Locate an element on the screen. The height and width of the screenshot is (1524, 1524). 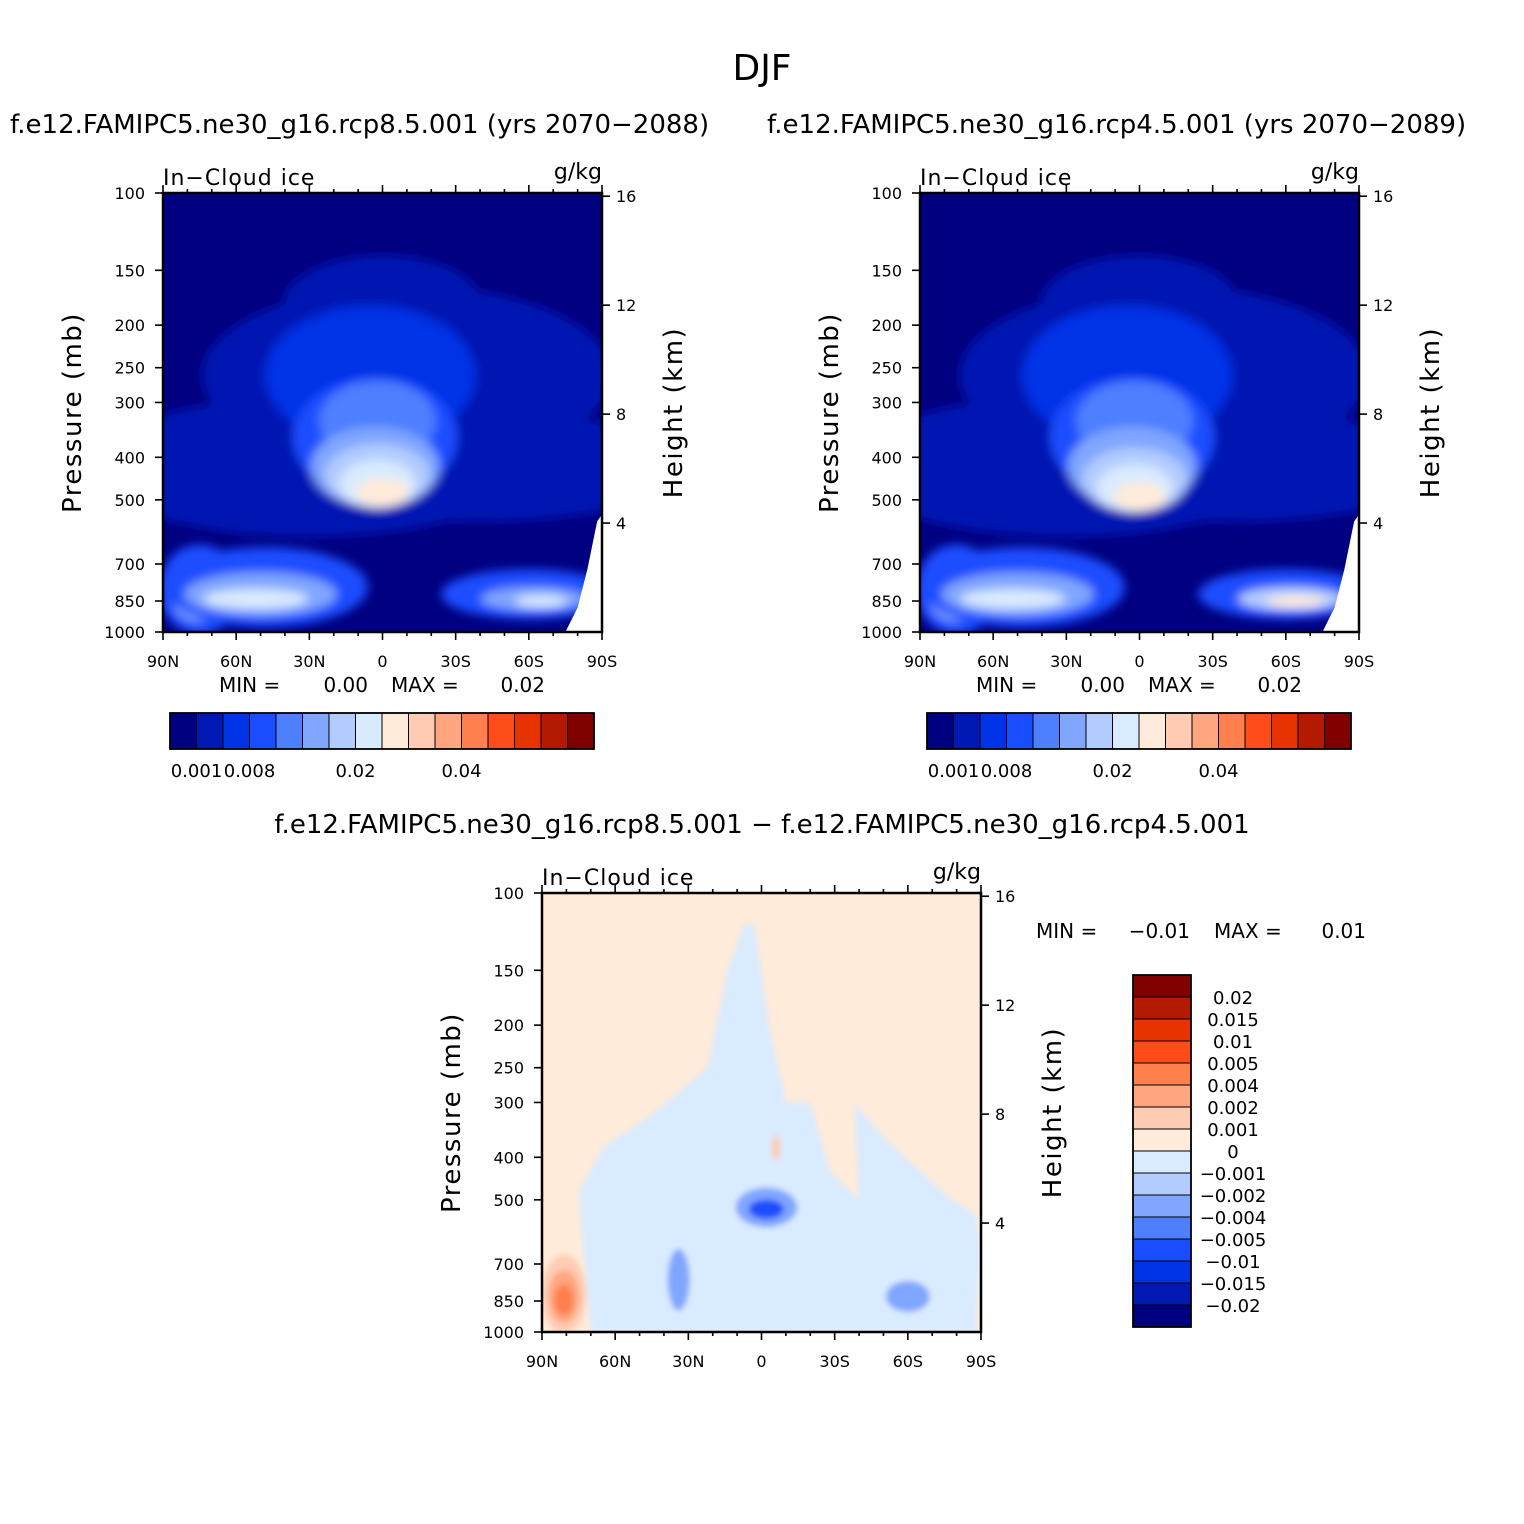
colorbar: 0.001 0.008 0.02 0.04 is located at coordinates (1139, 747).